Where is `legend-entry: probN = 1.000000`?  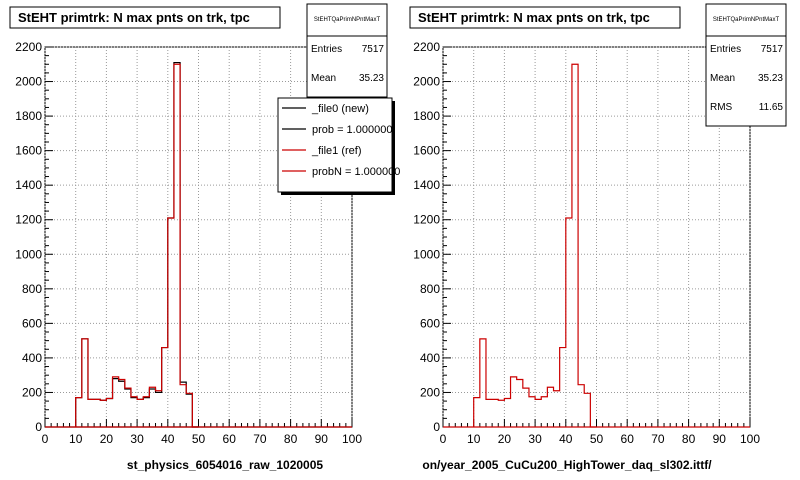
legend-entry: probN = 1.000000 is located at coordinates (356, 172).